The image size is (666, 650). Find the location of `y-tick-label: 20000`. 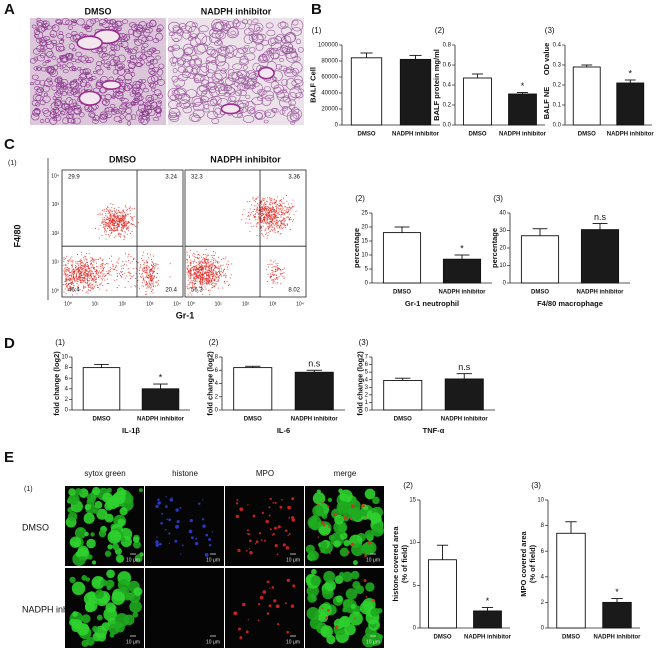

y-tick-label: 20000 is located at coordinates (329, 110).